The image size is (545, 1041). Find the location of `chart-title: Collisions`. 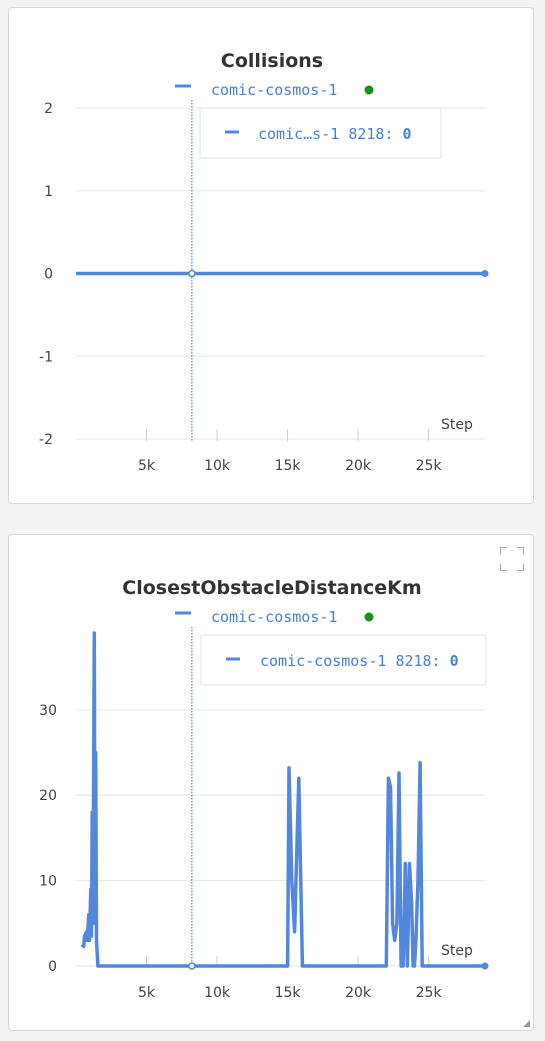

chart-title: Collisions is located at coordinates (272, 61).